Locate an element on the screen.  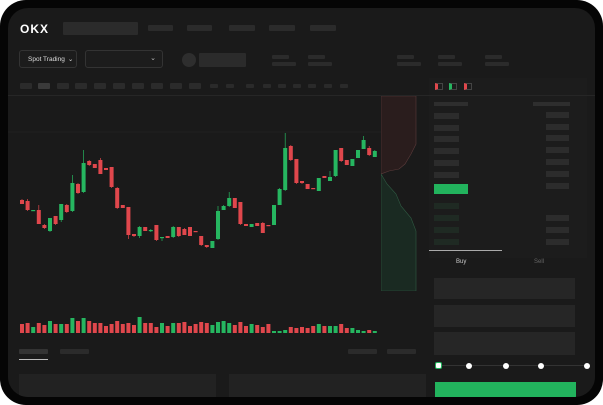
amount-input is located at coordinates (504, 316).